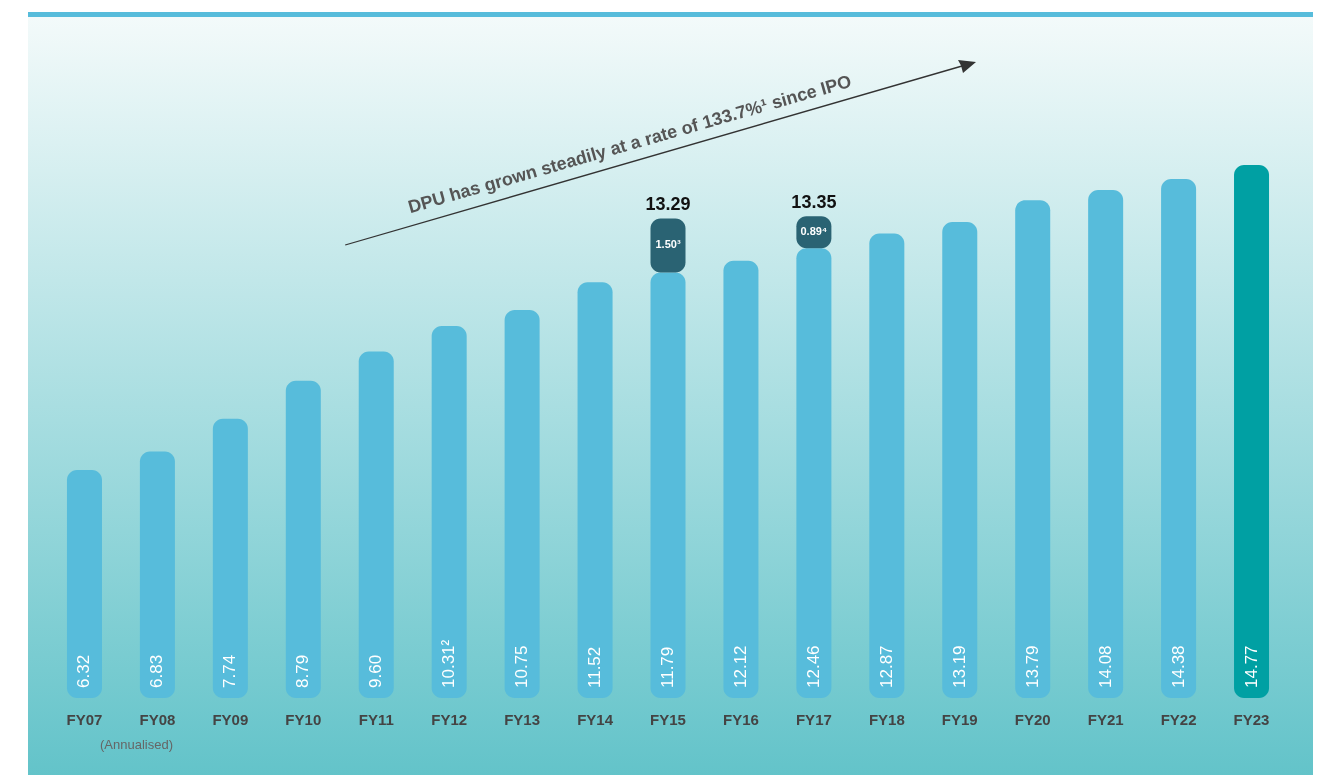 Image resolution: width=1325 pixels, height=775 pixels. What do you see at coordinates (1032, 666) in the screenshot?
I see `data-label: 13.79` at bounding box center [1032, 666].